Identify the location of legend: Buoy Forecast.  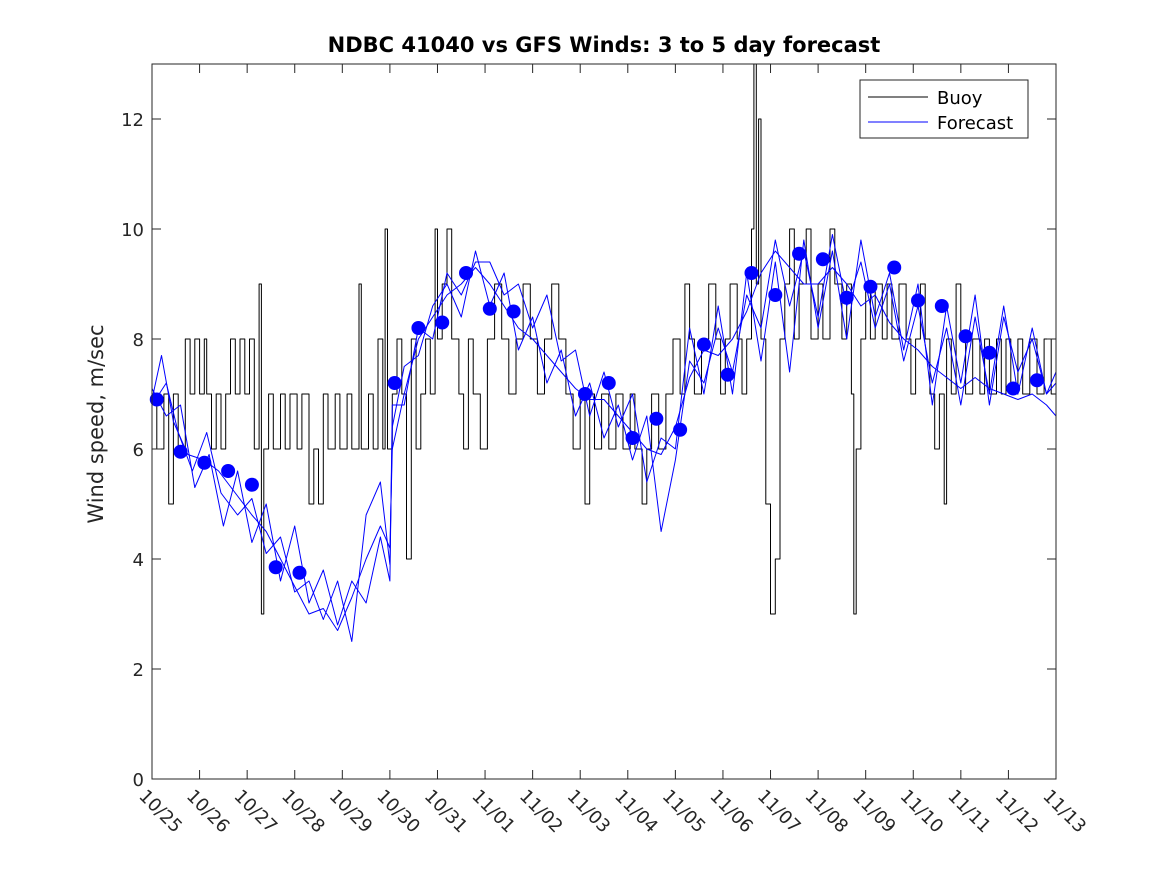
(944, 109).